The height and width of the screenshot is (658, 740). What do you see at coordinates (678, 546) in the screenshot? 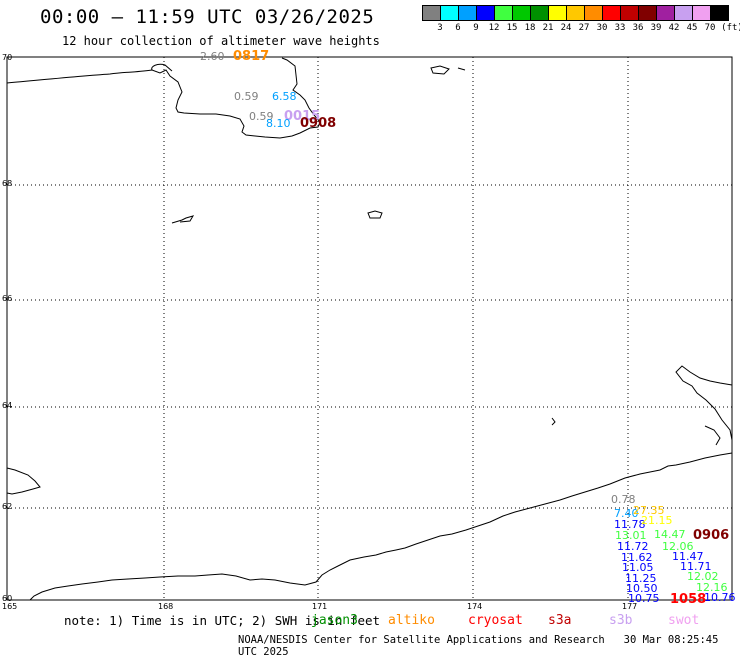
I see `obs-value: 12.06` at bounding box center [678, 546].